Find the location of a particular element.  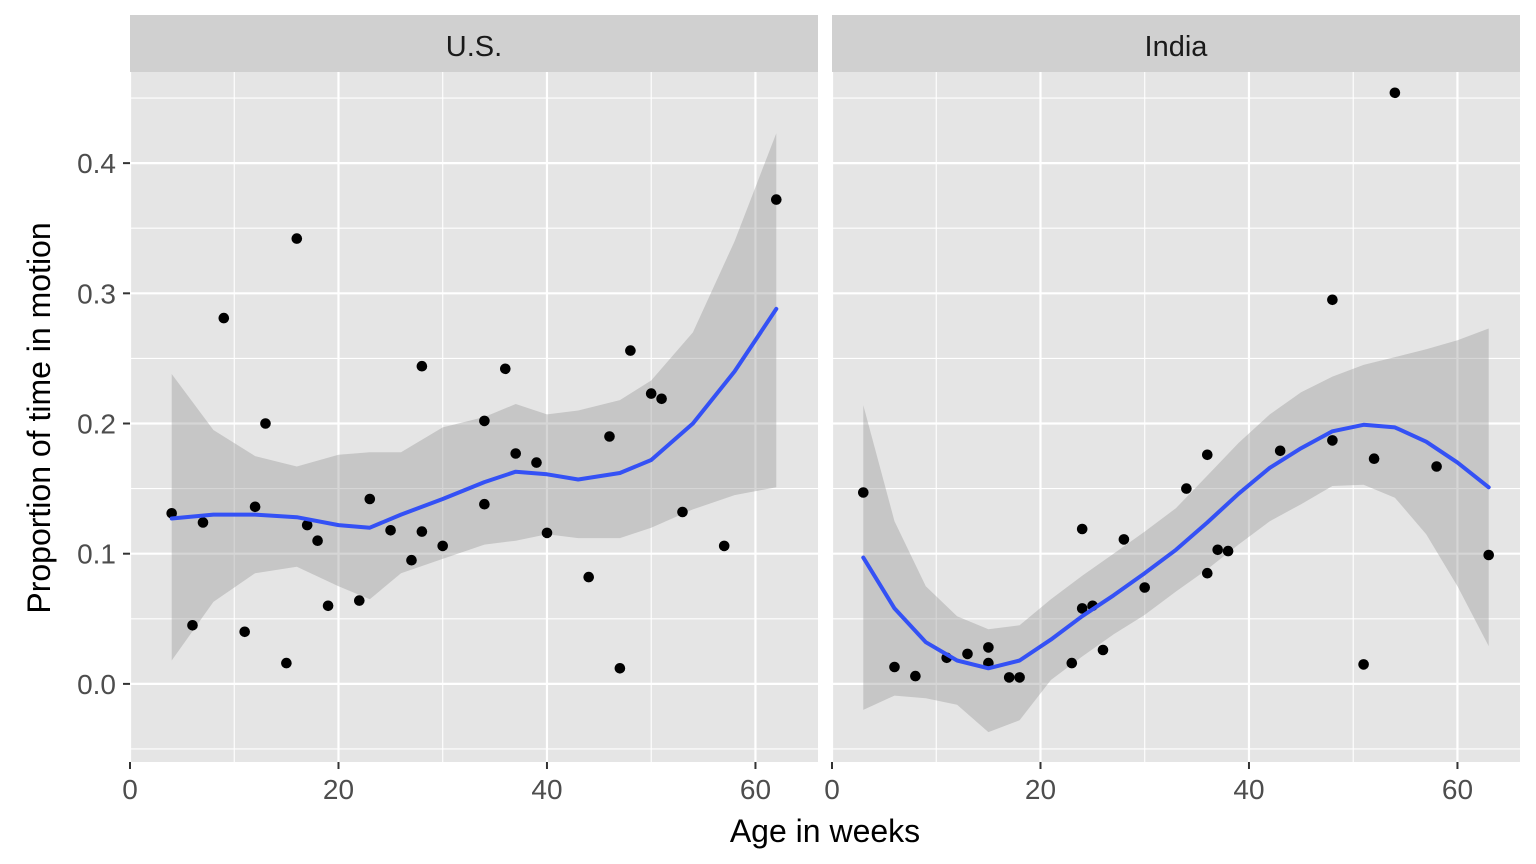

facet-strip-label: U.S. is located at coordinates (474, 47).